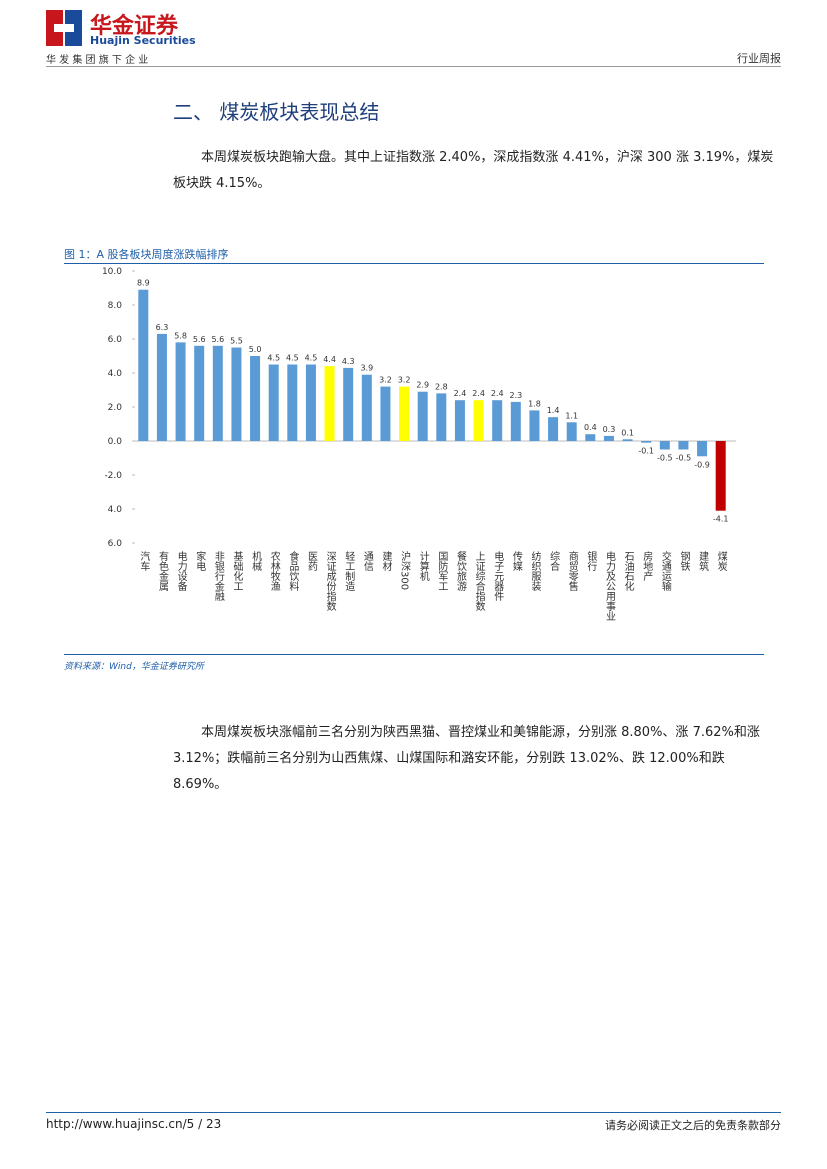 The height and width of the screenshot is (1169, 827). I want to click on value-label: -4.1, so click(721, 519).